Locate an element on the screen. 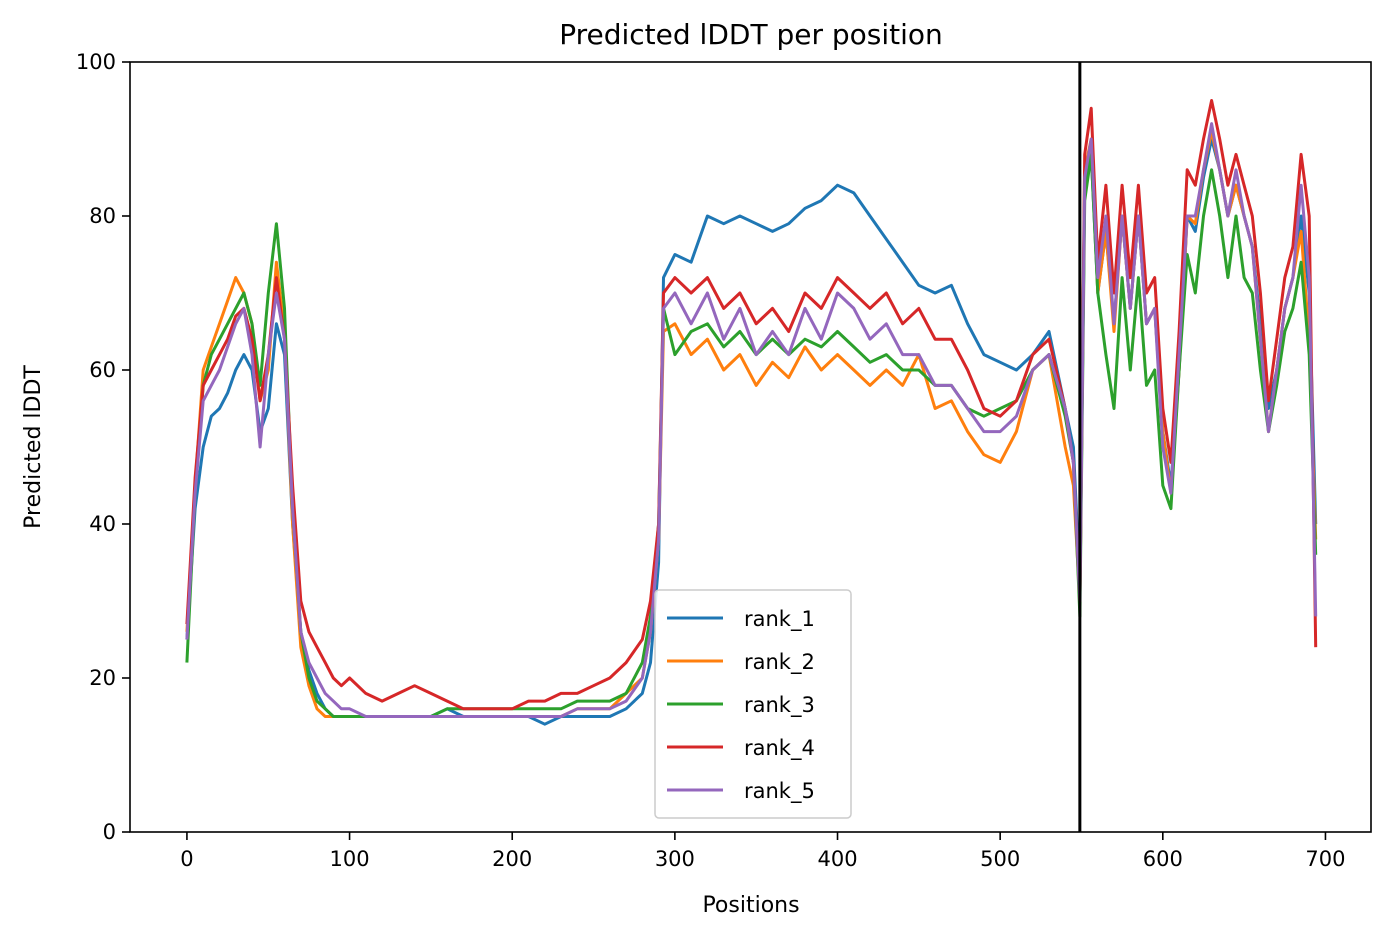 The image size is (1391, 939). x-axis: 0 100 200 300 400 500 600 700 is located at coordinates (763, 851).